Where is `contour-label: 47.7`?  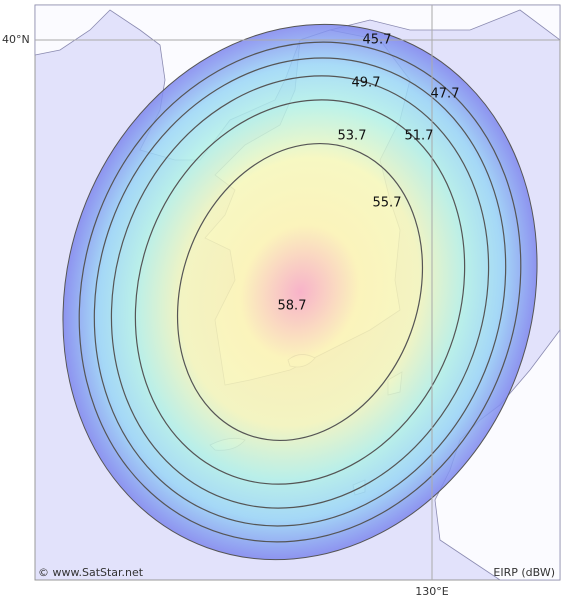
contour-label: 47.7 is located at coordinates (445, 94).